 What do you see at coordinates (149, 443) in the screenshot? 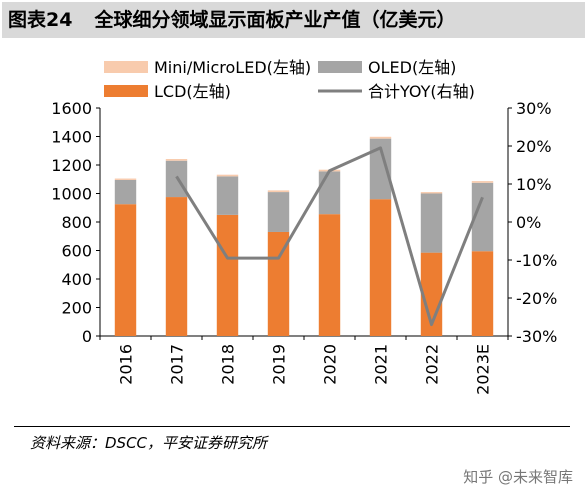
I see `source-note: 资料来源：DSCC，平安证券研究所` at bounding box center [149, 443].